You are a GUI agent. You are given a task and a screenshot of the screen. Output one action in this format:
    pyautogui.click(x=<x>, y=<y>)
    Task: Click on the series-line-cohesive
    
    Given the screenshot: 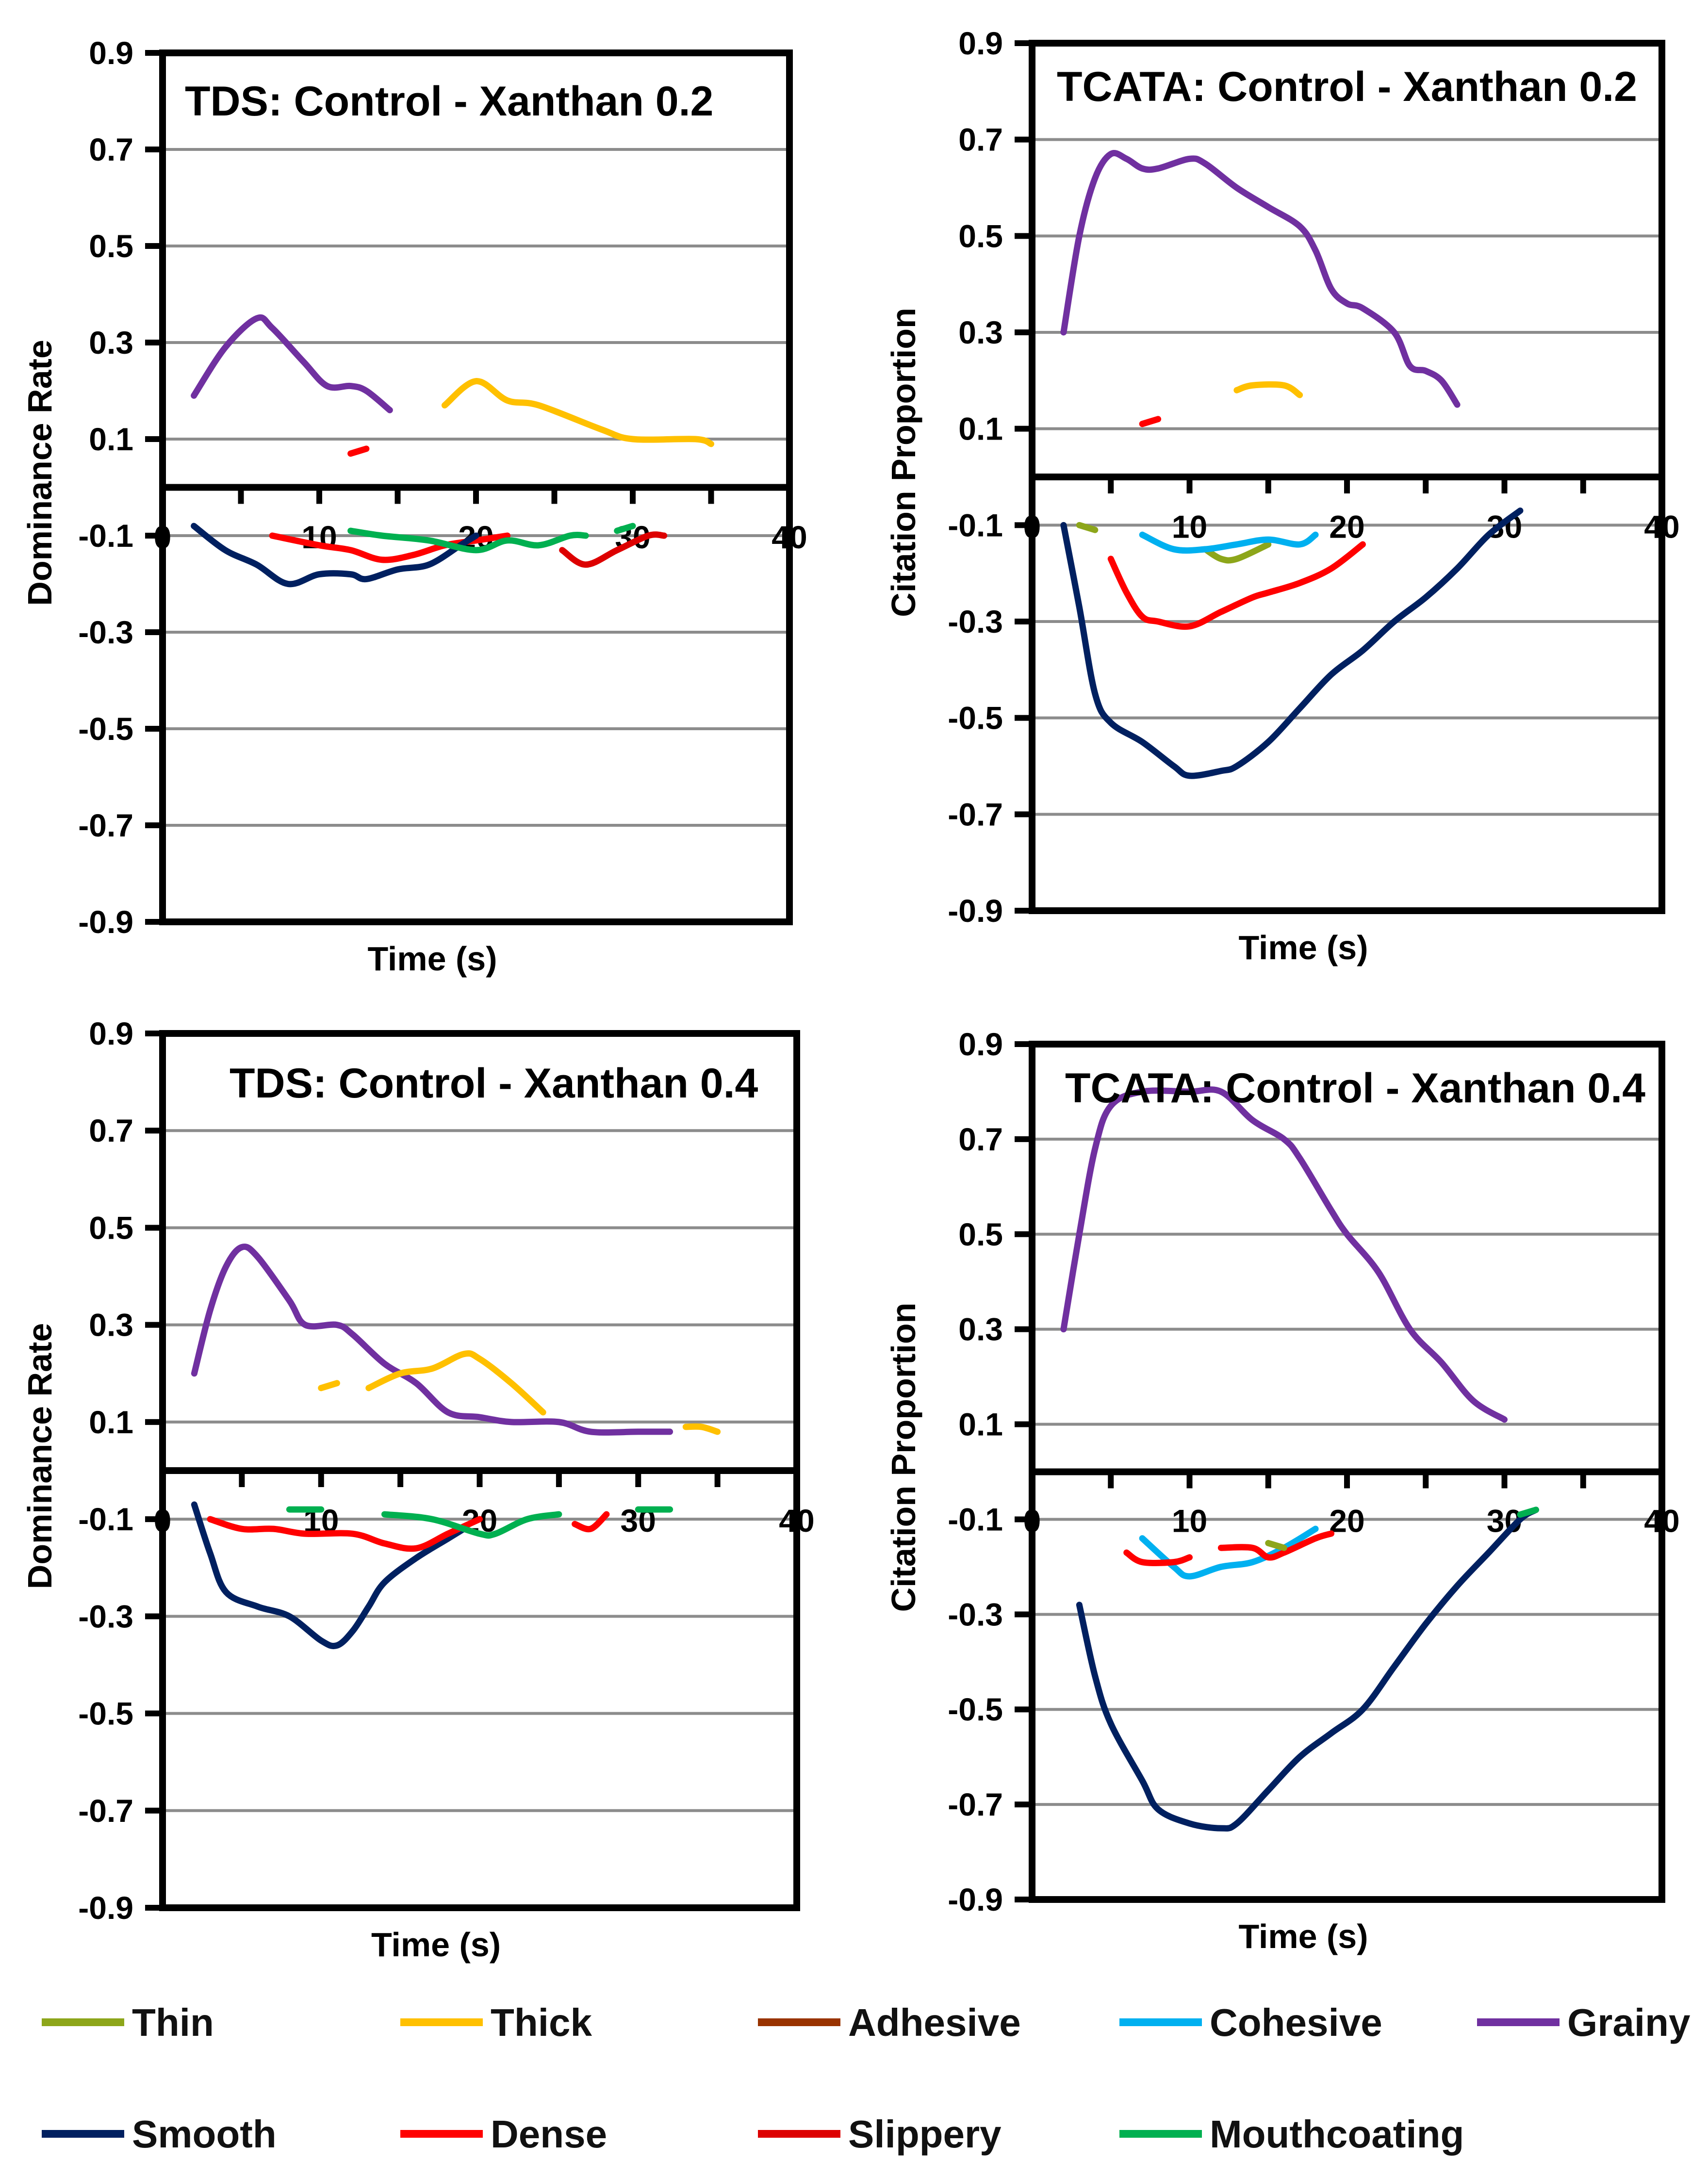 What is the action you would take?
    pyautogui.click(x=1229, y=542)
    